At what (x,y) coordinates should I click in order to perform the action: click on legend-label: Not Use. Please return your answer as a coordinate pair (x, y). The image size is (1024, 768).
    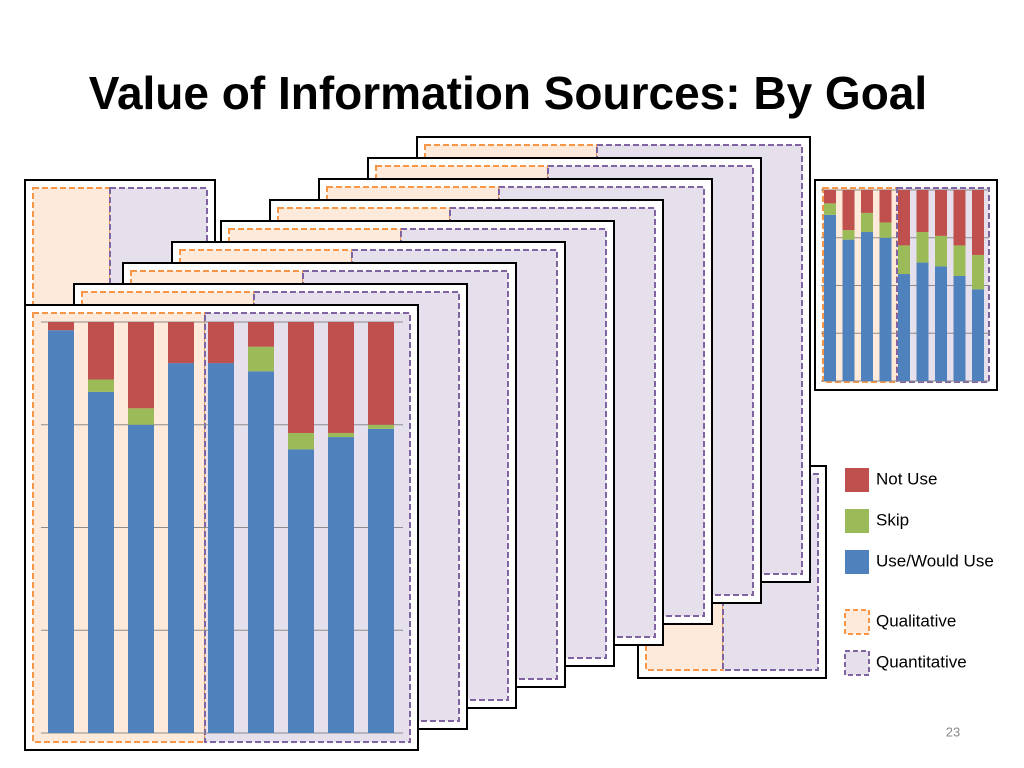
    Looking at the image, I should click on (906, 478).